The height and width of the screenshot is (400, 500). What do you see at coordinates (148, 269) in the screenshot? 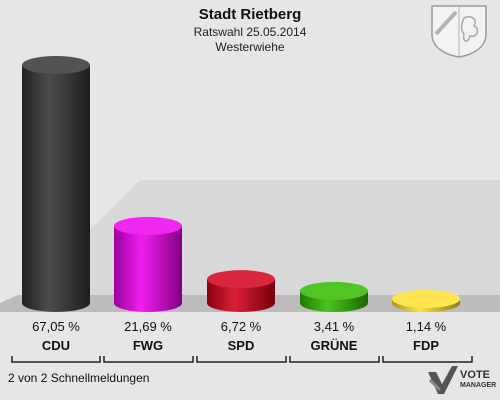
I see `bar-fwg` at bounding box center [148, 269].